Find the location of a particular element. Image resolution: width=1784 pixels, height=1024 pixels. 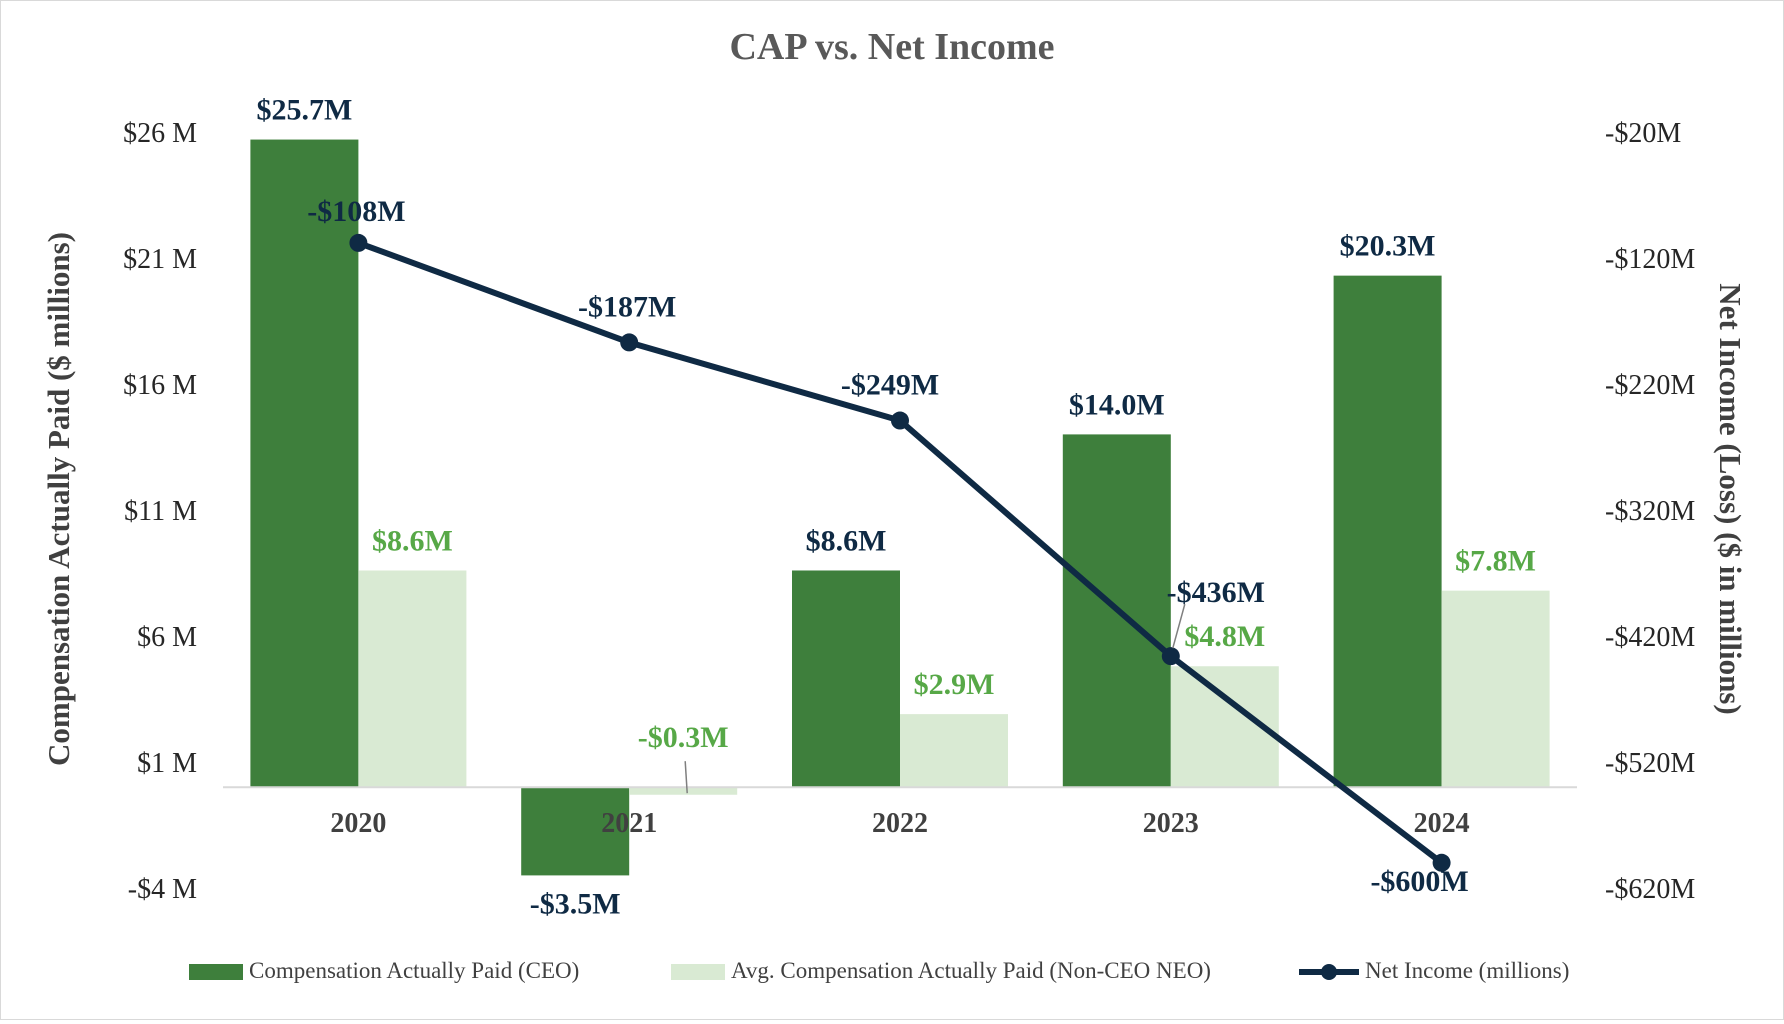

legend-label-ceo: Compensation Actually Paid (CEO) is located at coordinates (414, 970).